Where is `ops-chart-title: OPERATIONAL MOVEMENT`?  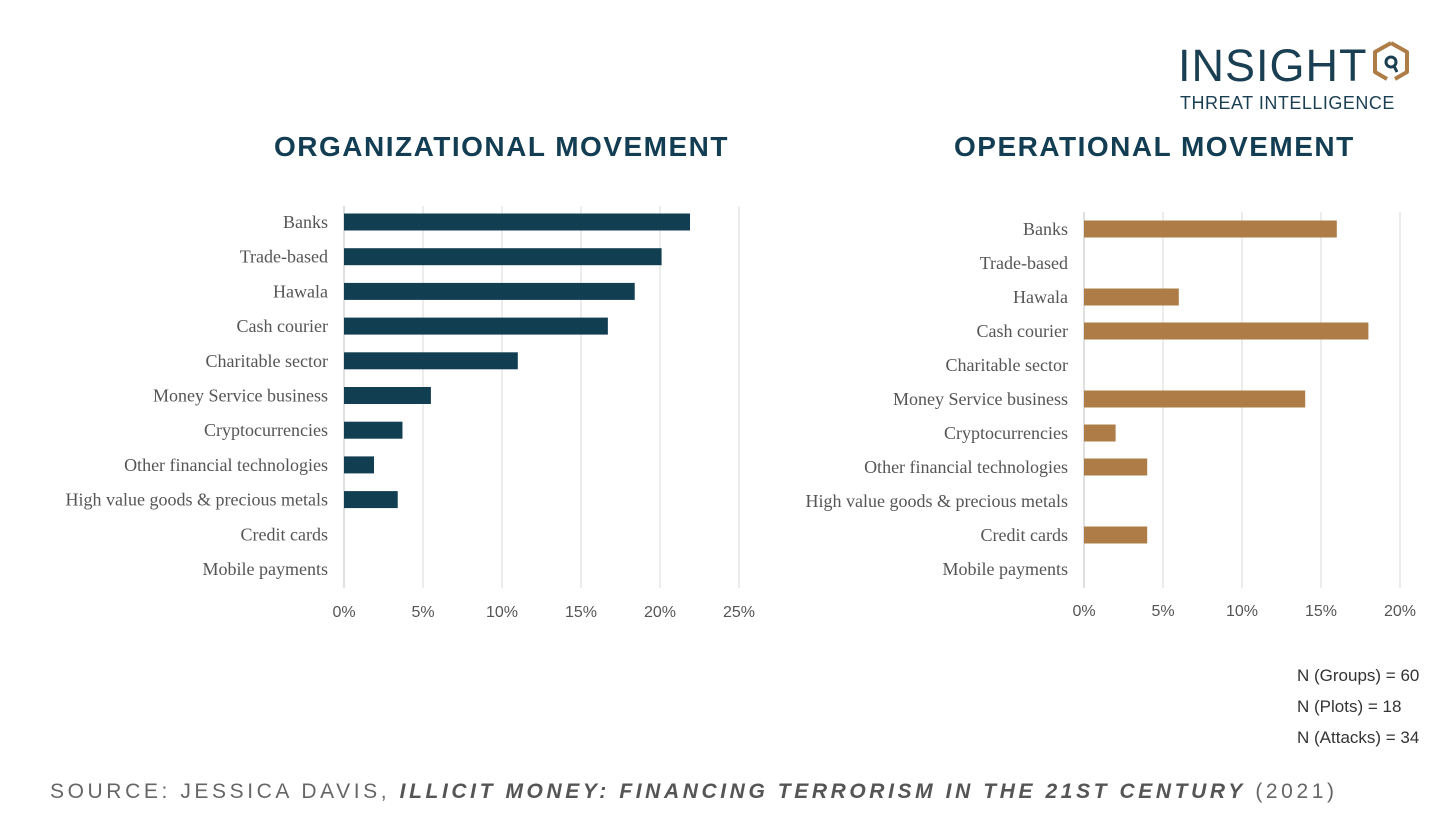 ops-chart-title: OPERATIONAL MOVEMENT is located at coordinates (1154, 146).